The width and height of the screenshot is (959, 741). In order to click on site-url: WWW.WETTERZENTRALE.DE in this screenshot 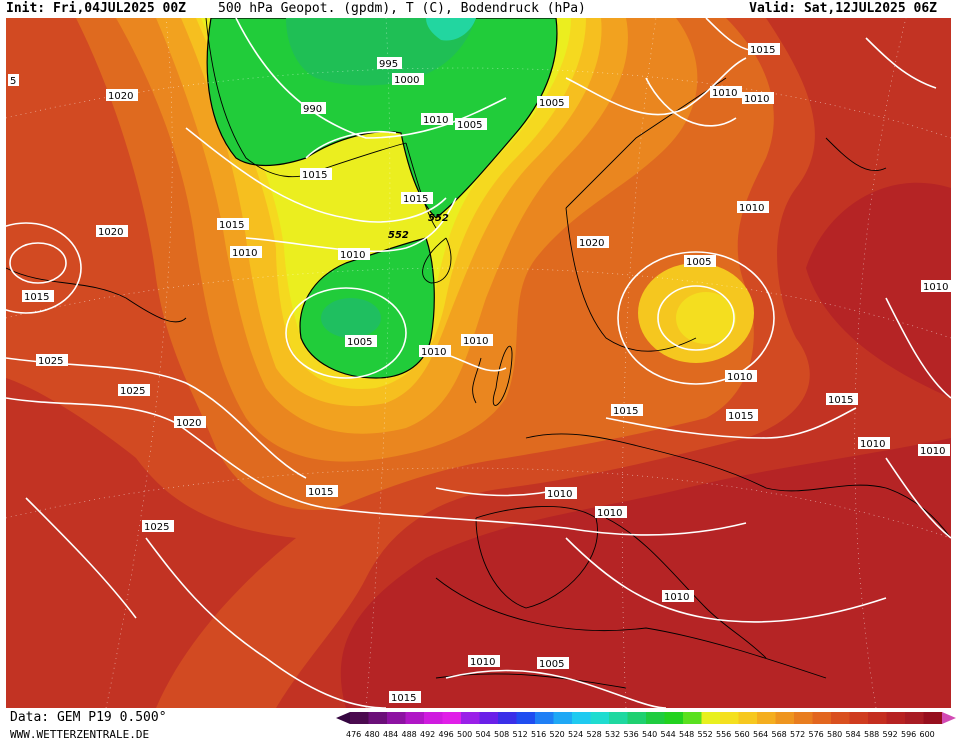, I will do `click(80, 734)`.